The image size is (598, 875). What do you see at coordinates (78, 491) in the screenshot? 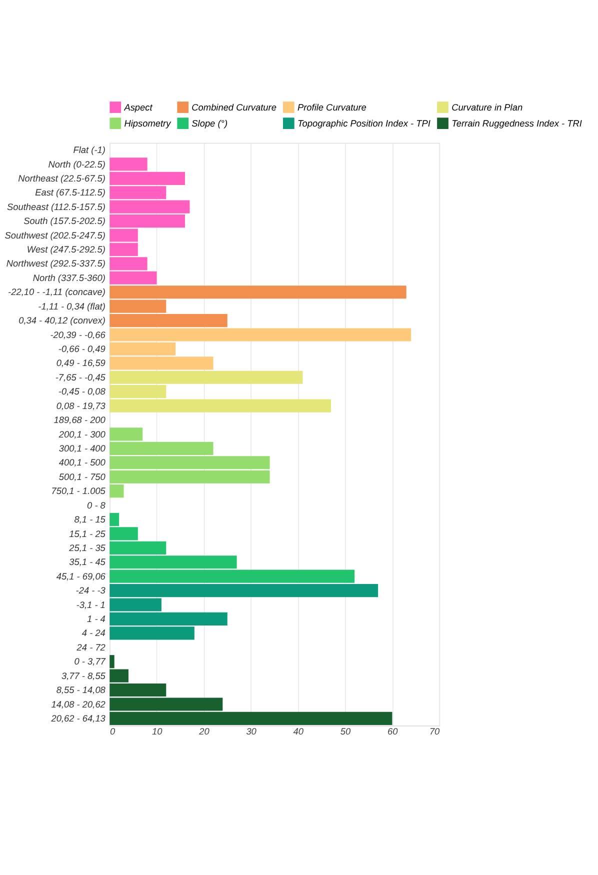
I see `y-tick-label: 750,1 - 1.005` at bounding box center [78, 491].